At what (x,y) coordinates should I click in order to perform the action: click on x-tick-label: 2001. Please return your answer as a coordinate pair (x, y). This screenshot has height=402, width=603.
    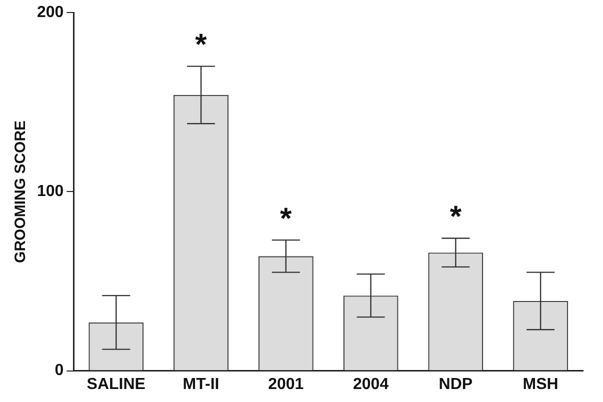
    Looking at the image, I should click on (286, 384).